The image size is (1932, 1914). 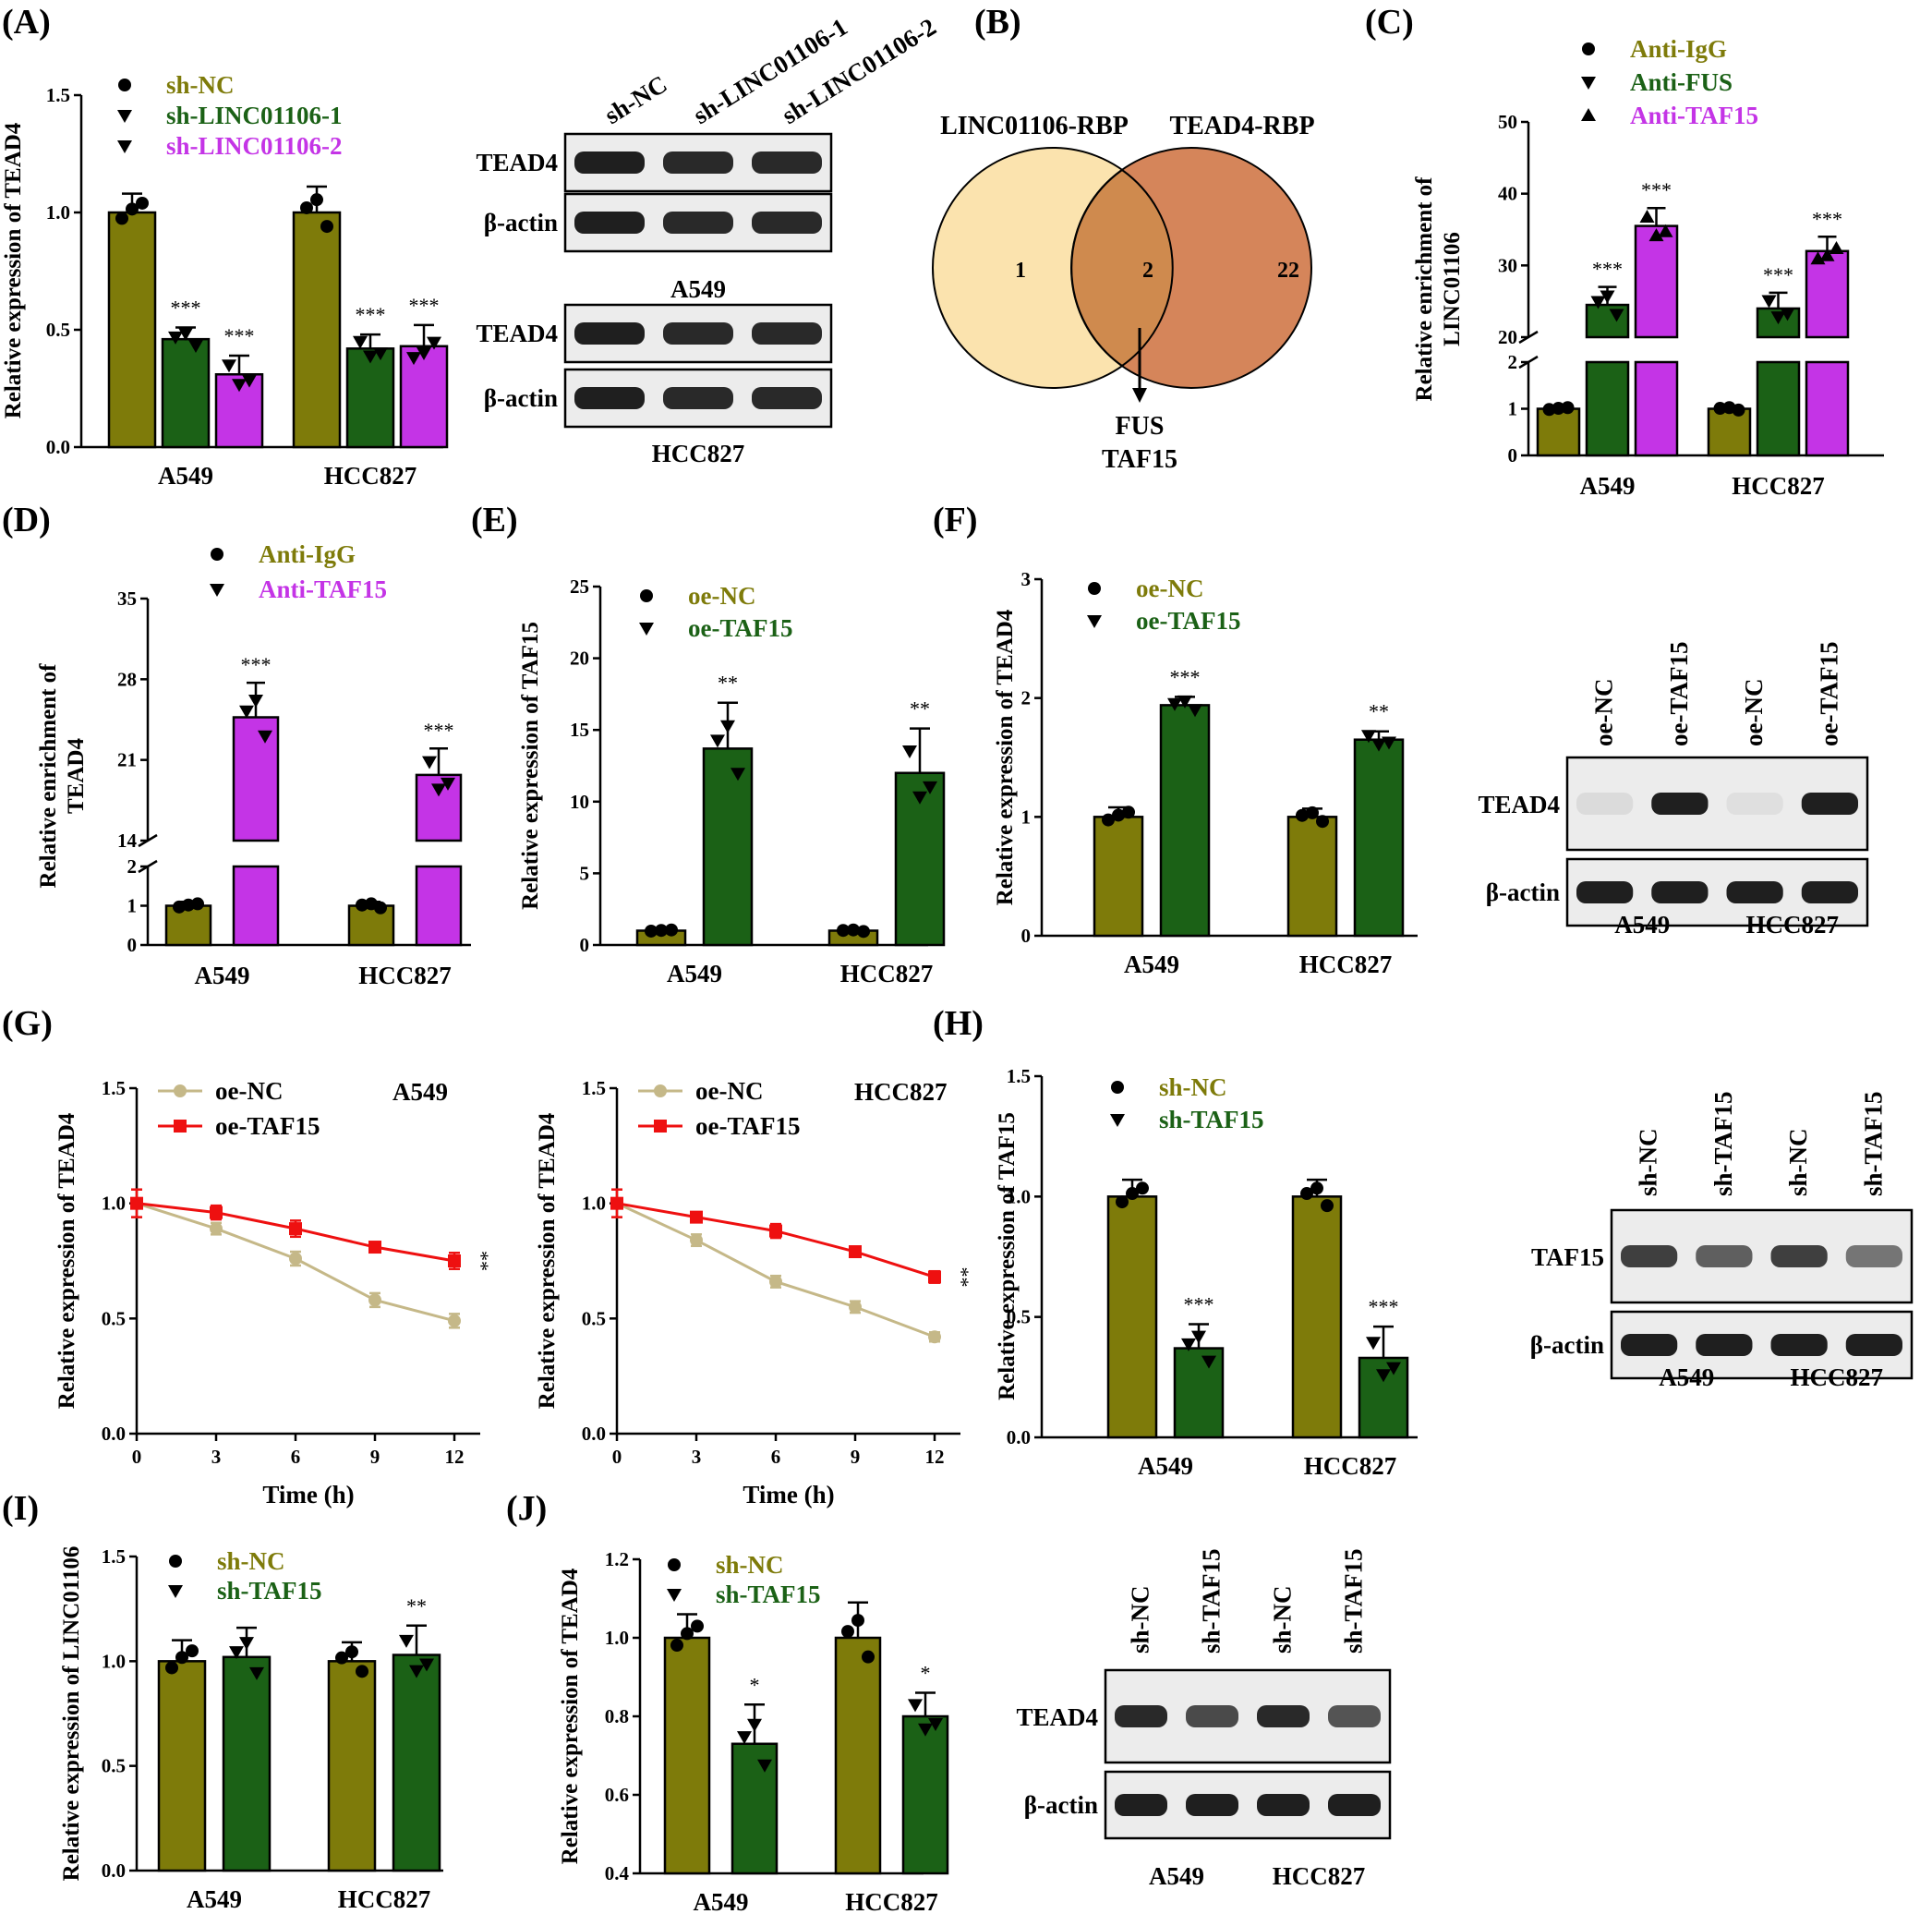 I want to click on blot-H--actin-band, so click(x=1649, y=1345).